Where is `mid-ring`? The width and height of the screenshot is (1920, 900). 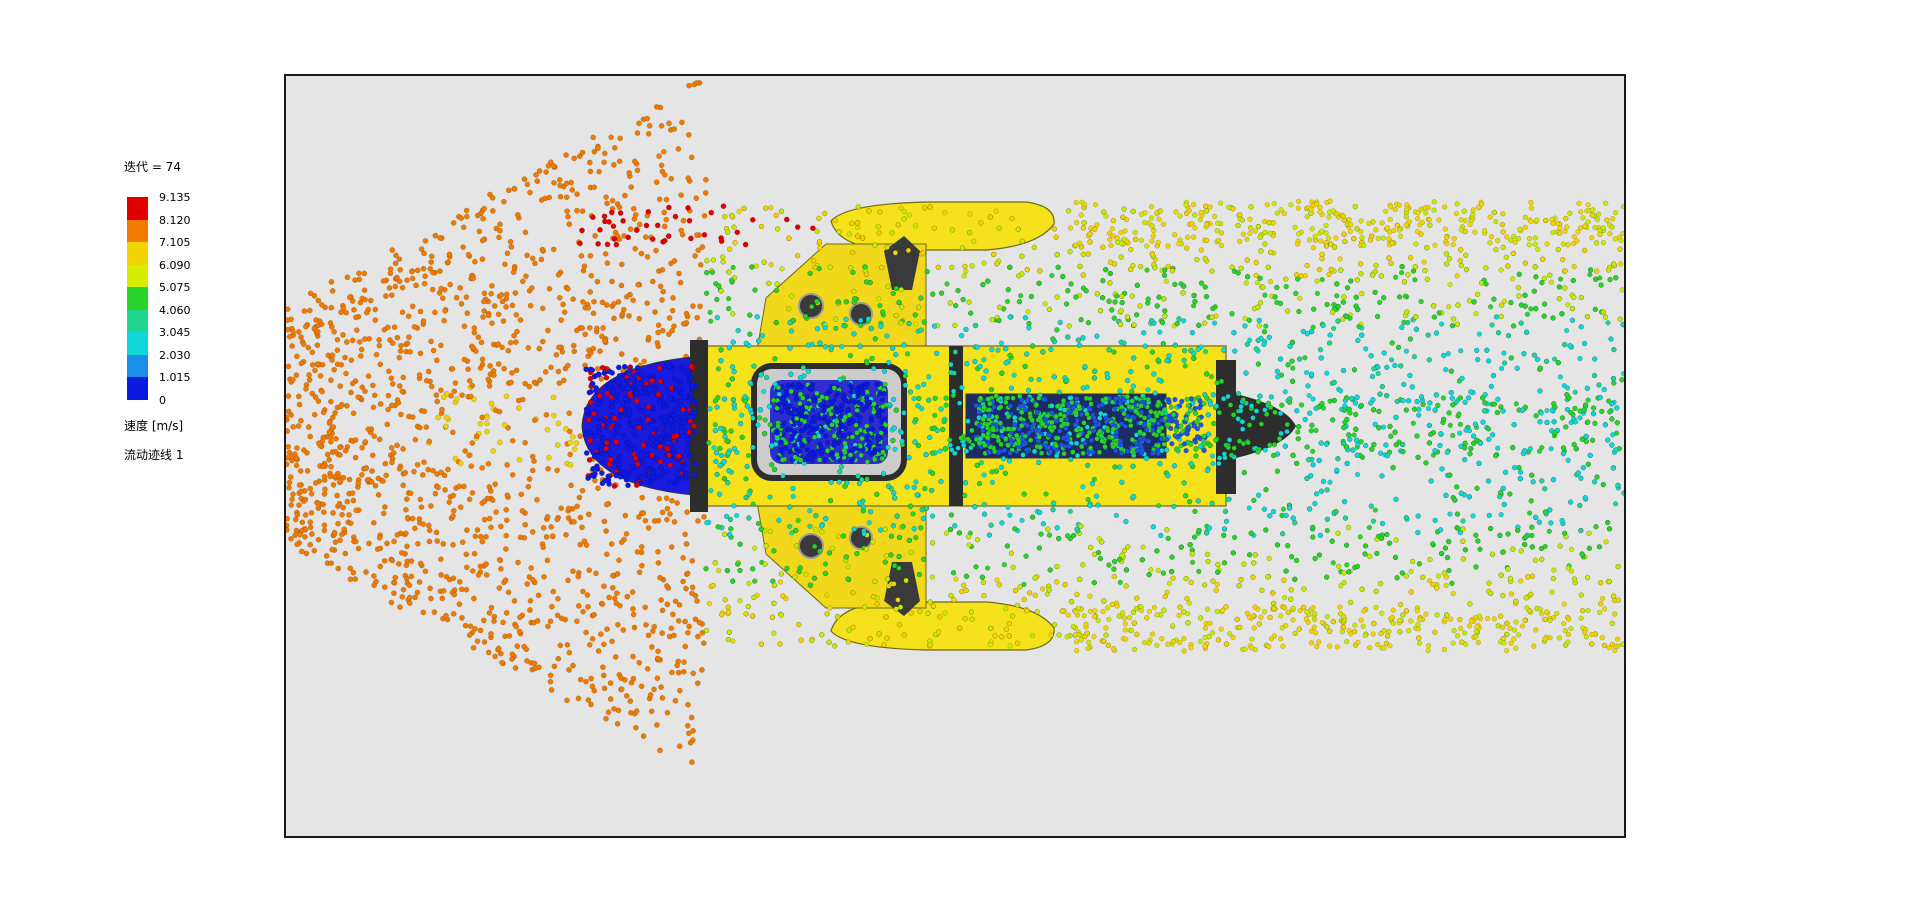
mid-ring is located at coordinates (956, 426).